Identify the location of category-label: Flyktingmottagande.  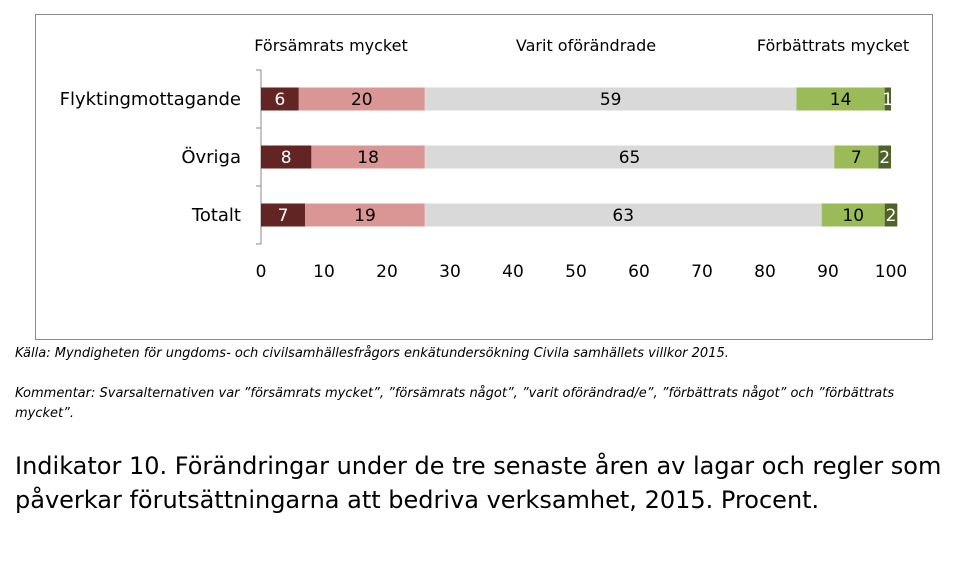
(150, 99).